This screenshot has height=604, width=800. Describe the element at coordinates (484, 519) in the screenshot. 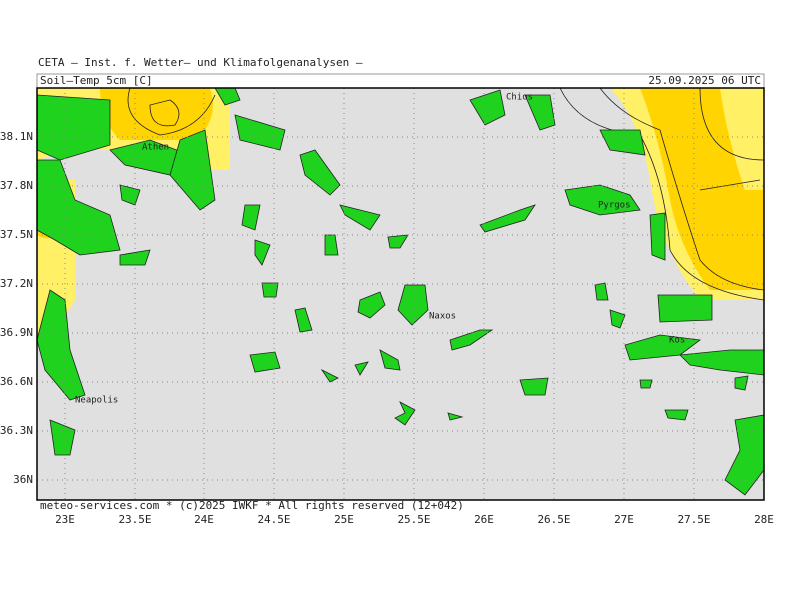

I see `lon-label: 26E` at that location.